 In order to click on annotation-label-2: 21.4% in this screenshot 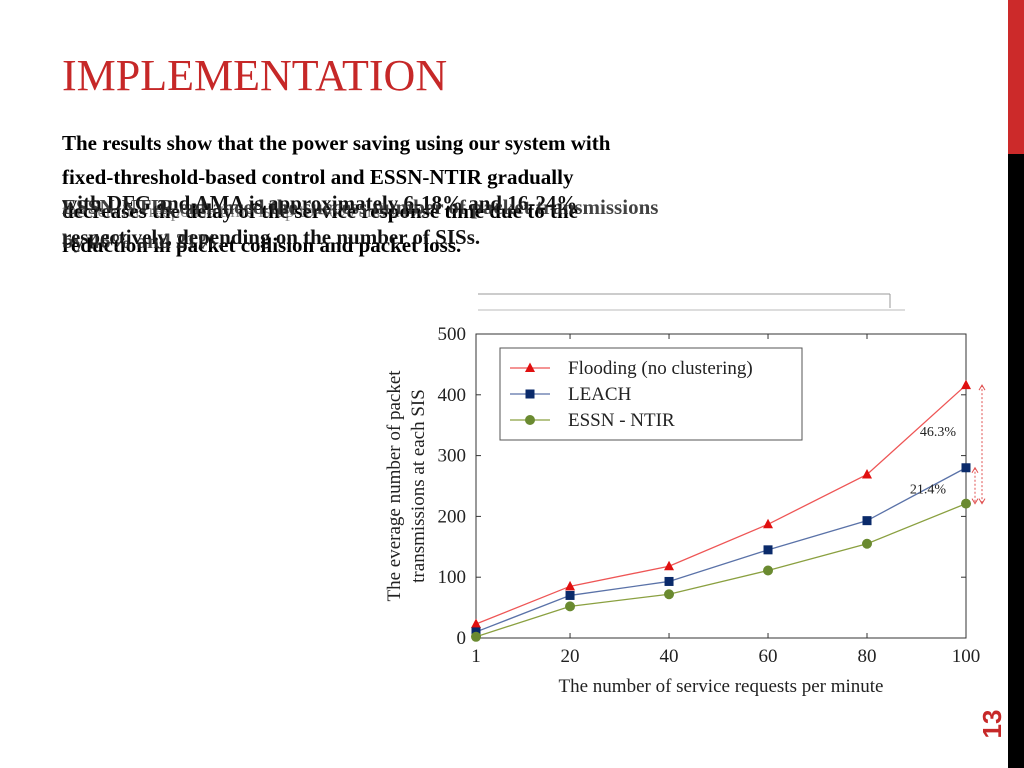, I will do `click(928, 489)`.